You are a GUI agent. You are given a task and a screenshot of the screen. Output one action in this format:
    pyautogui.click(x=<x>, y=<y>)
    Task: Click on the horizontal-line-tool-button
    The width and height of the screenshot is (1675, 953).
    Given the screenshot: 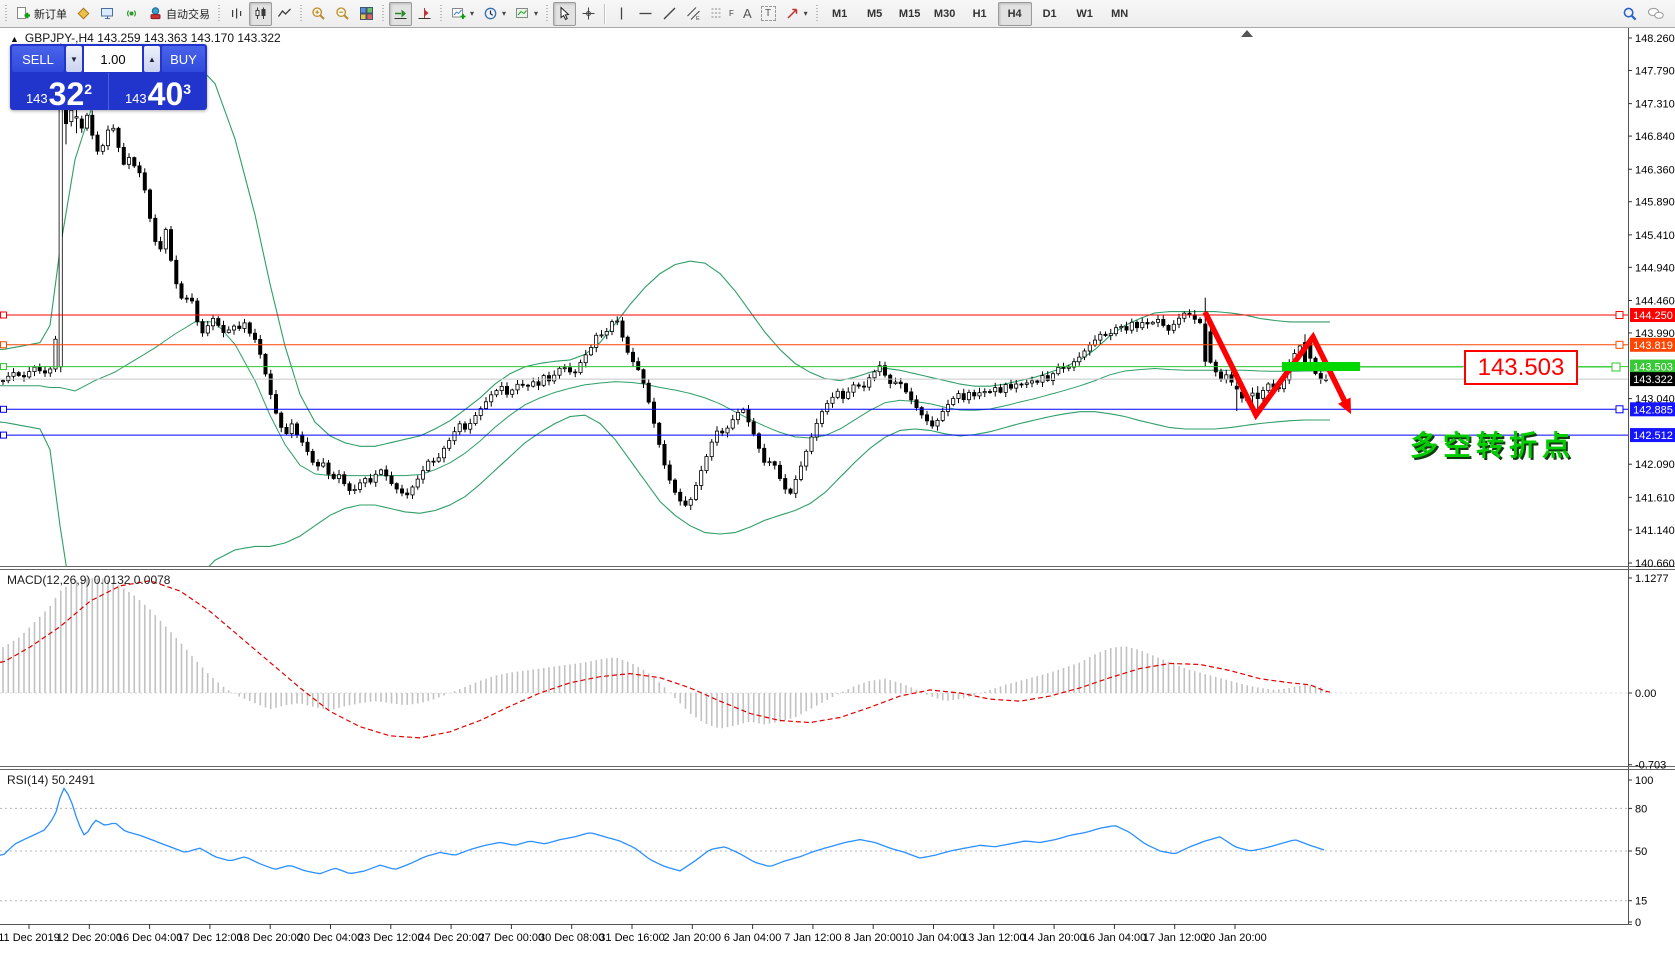 What is the action you would take?
    pyautogui.click(x=645, y=14)
    